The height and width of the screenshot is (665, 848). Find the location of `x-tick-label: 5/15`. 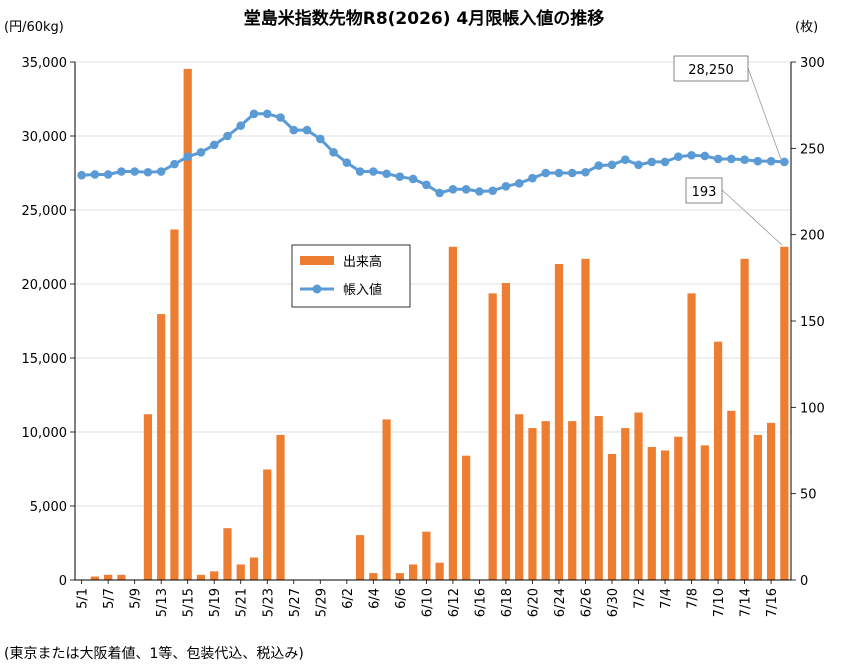

x-tick-label: 5/15 is located at coordinates (189, 602).